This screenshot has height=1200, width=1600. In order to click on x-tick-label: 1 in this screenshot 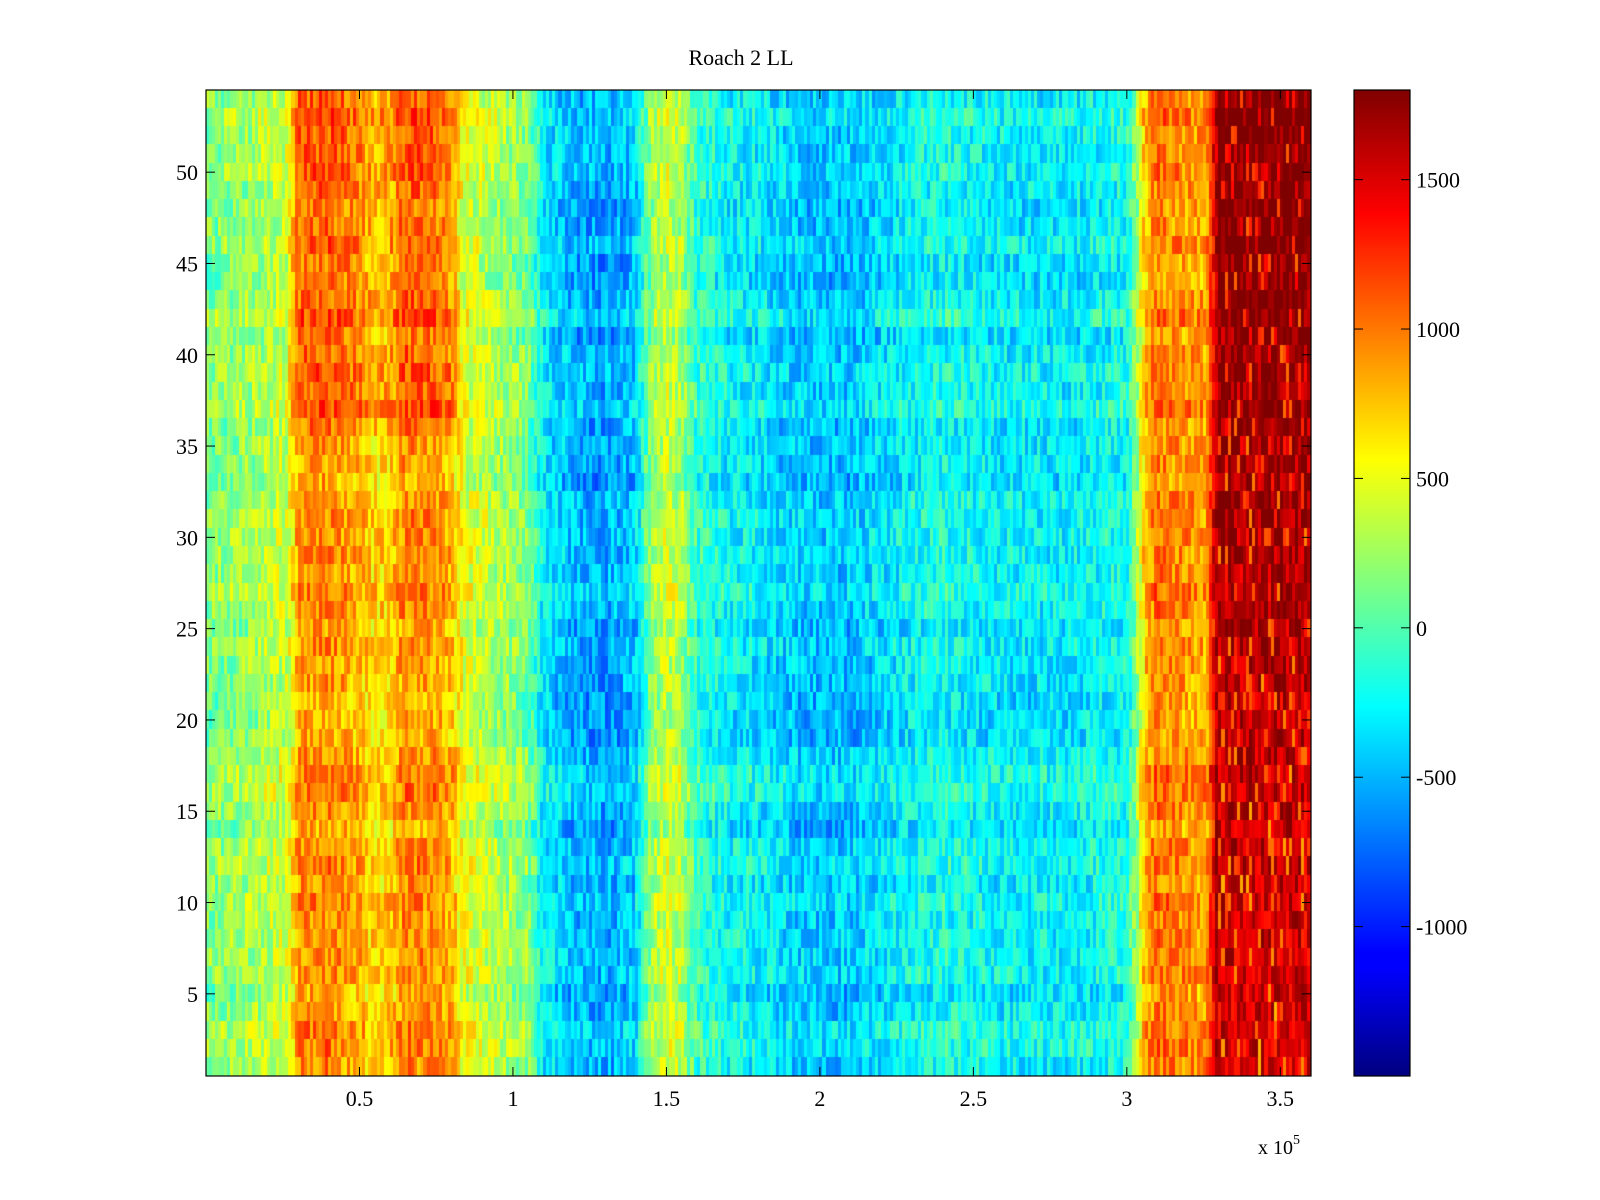, I will do `click(512, 1098)`.